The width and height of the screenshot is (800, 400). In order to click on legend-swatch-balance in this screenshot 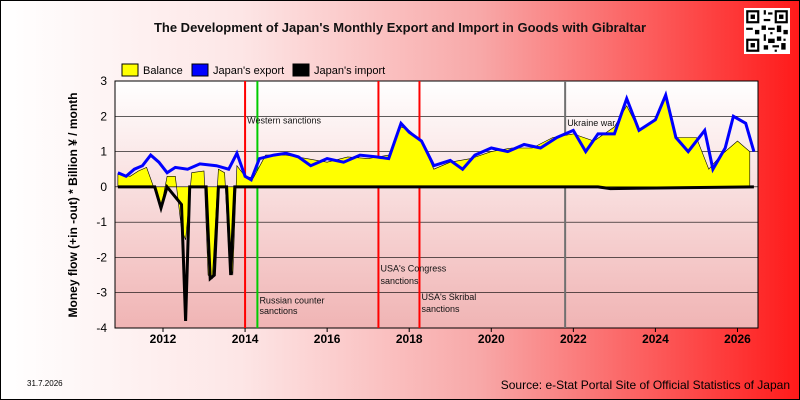, I will do `click(130, 70)`.